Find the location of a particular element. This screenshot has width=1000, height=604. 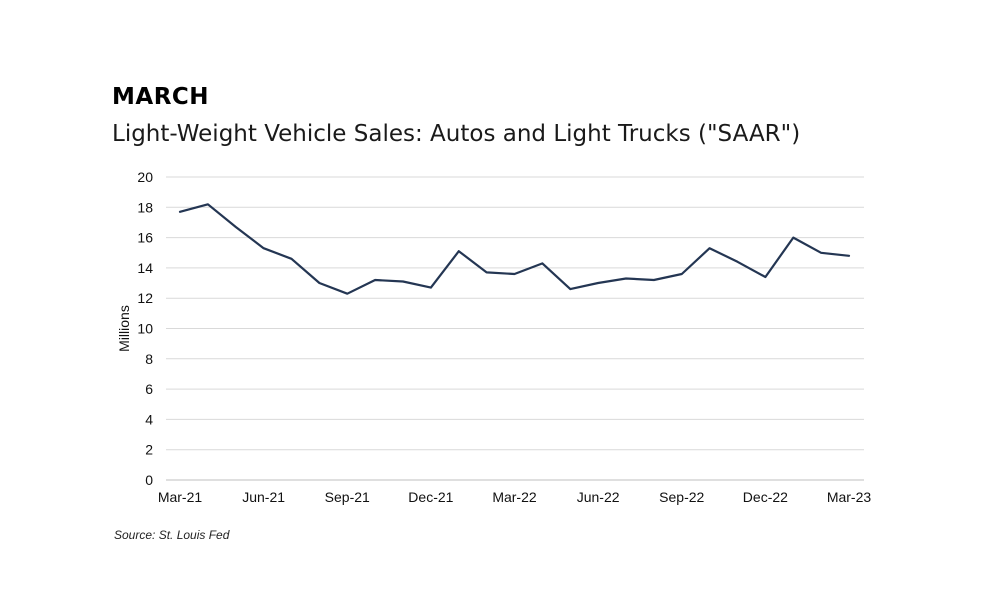

series-layer is located at coordinates (514, 249).